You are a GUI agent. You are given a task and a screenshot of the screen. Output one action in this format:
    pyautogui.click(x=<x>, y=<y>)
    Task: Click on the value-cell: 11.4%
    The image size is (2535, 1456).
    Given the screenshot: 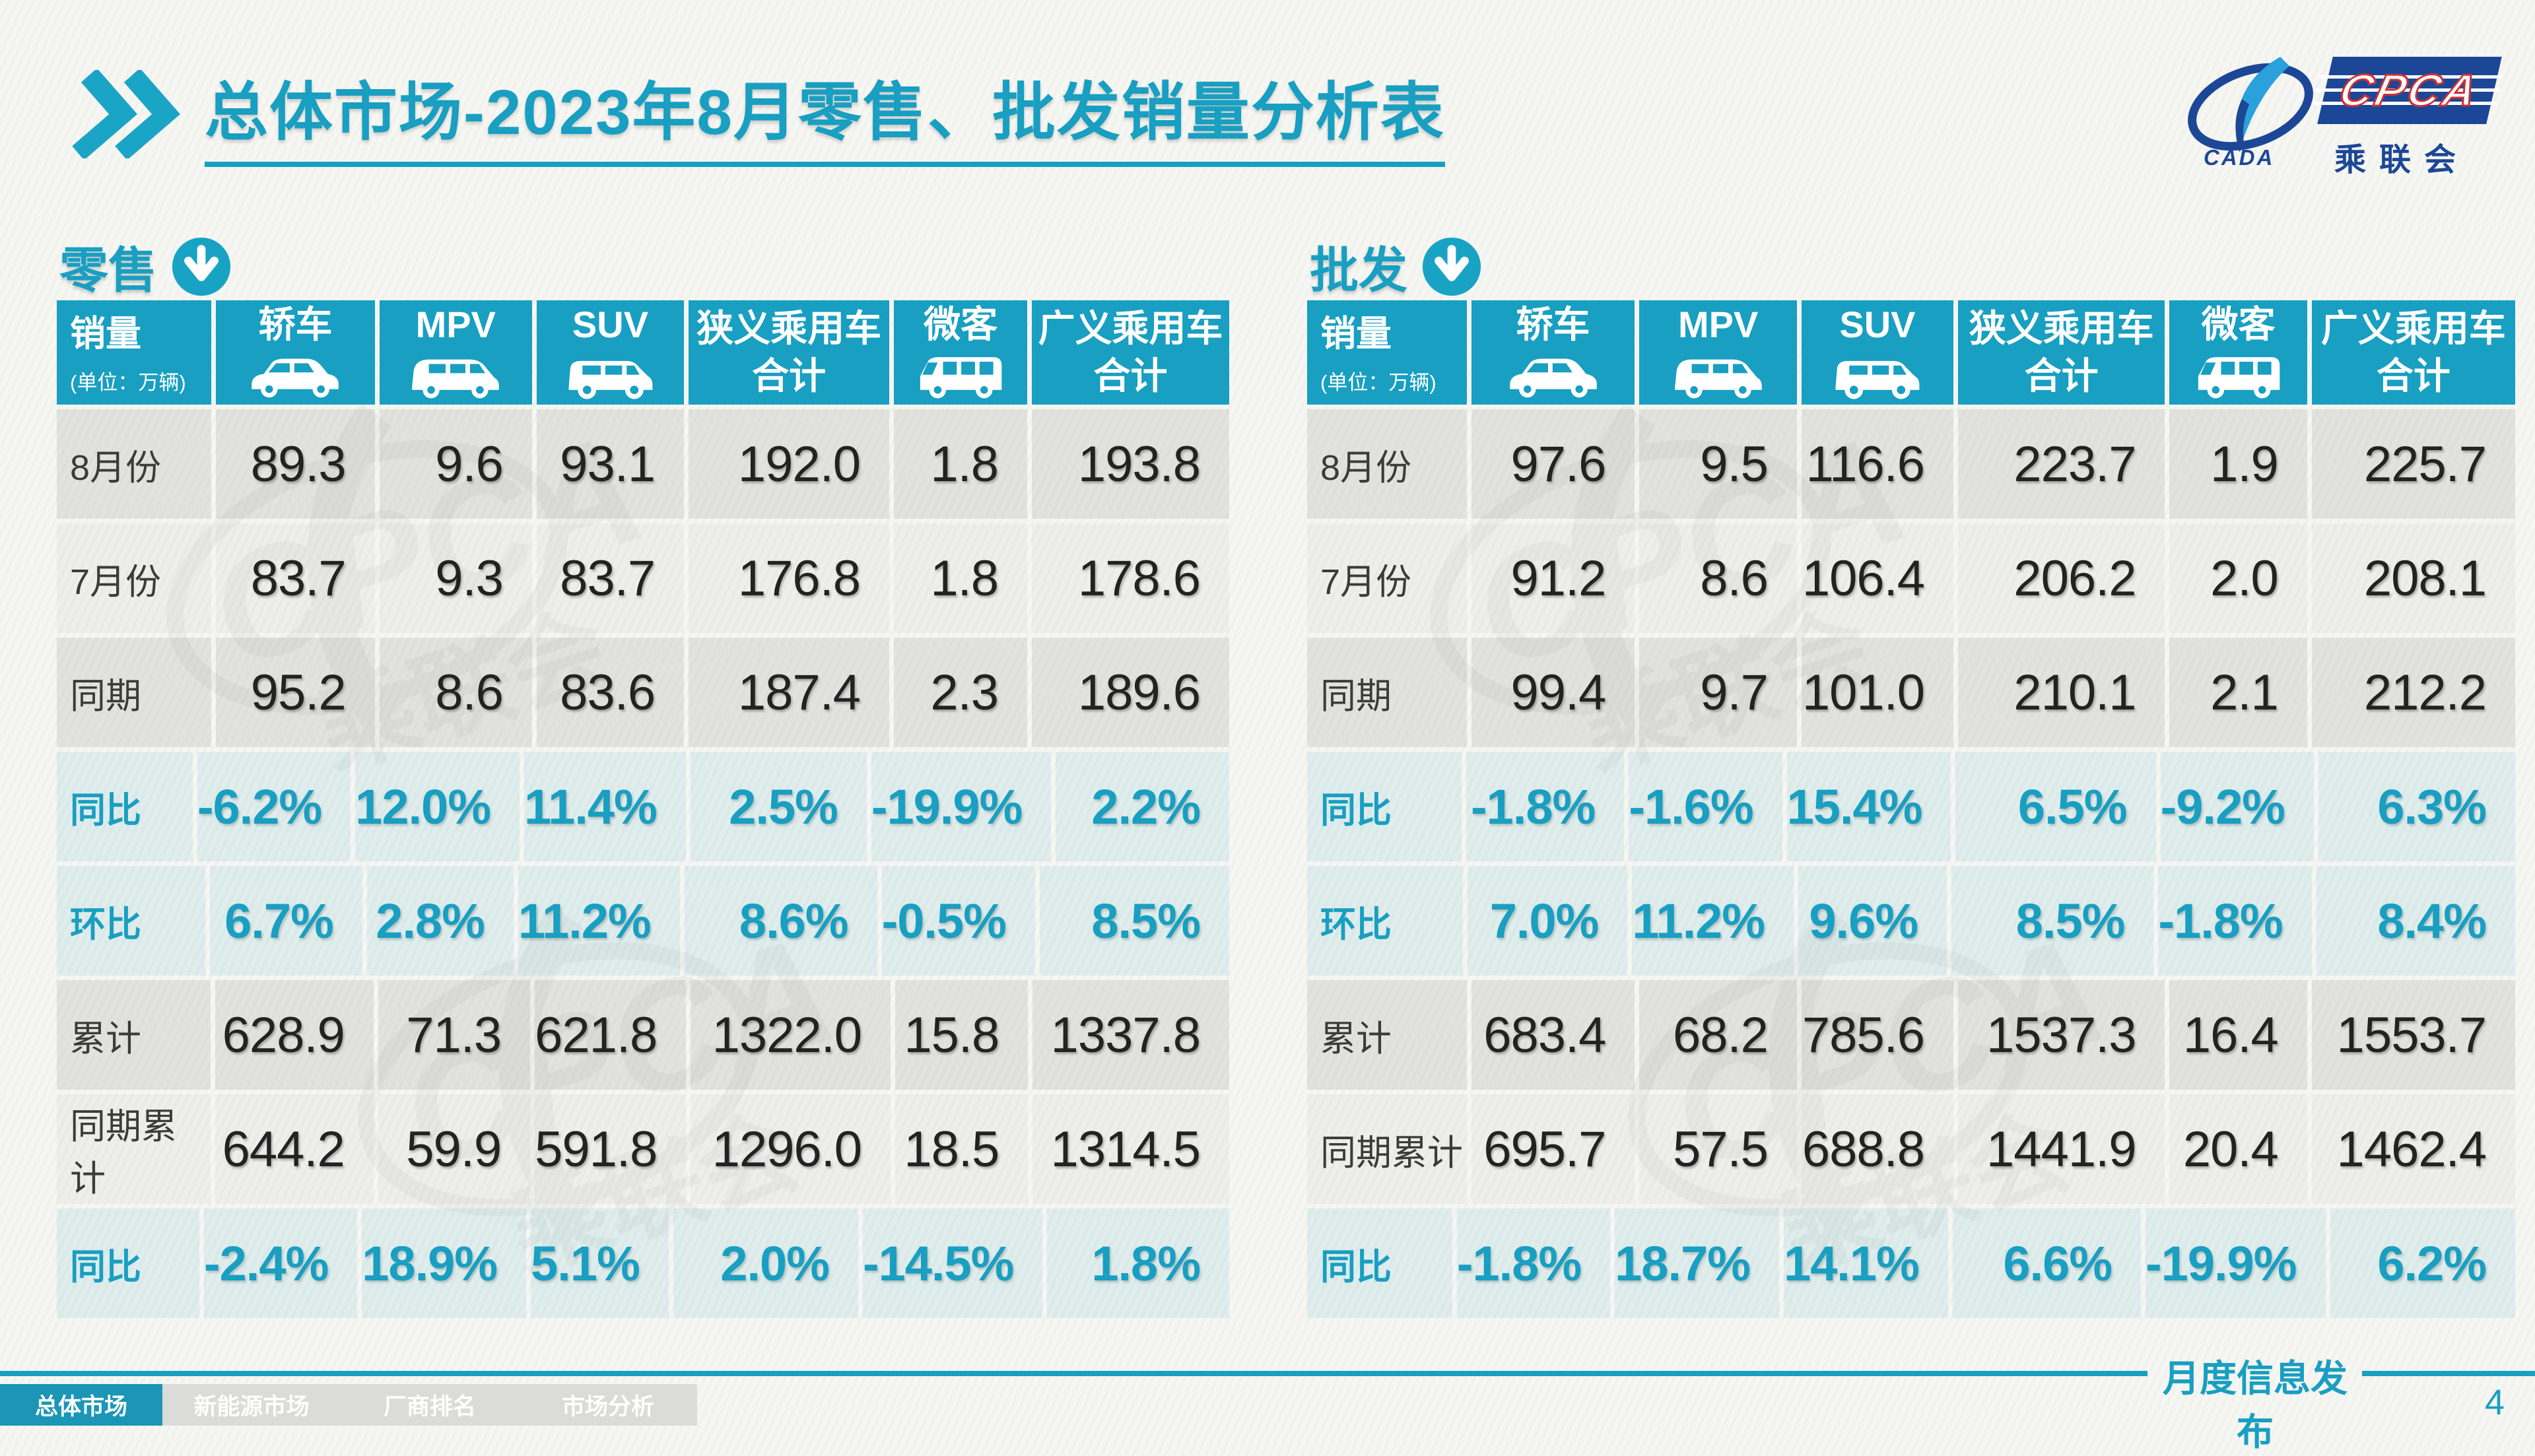 What is the action you would take?
    pyautogui.click(x=605, y=806)
    